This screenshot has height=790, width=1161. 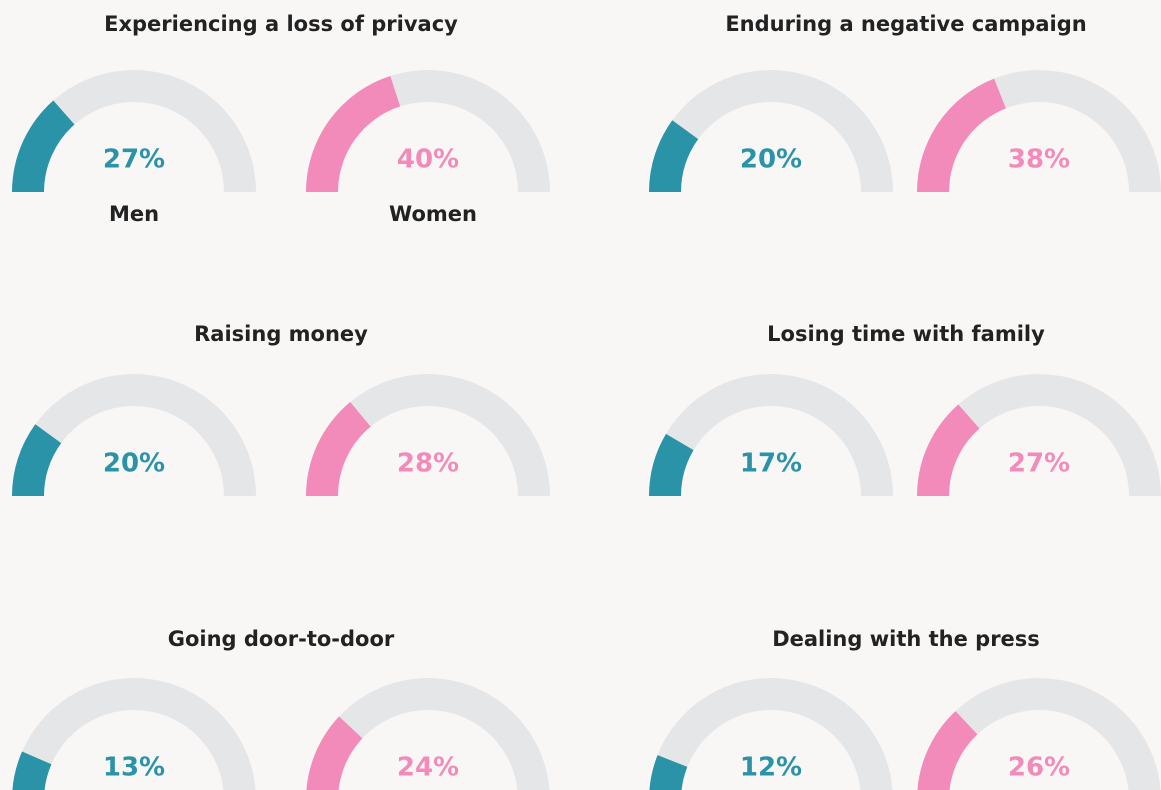 What do you see at coordinates (906, 334) in the screenshot?
I see `panel-title: Losing time with family` at bounding box center [906, 334].